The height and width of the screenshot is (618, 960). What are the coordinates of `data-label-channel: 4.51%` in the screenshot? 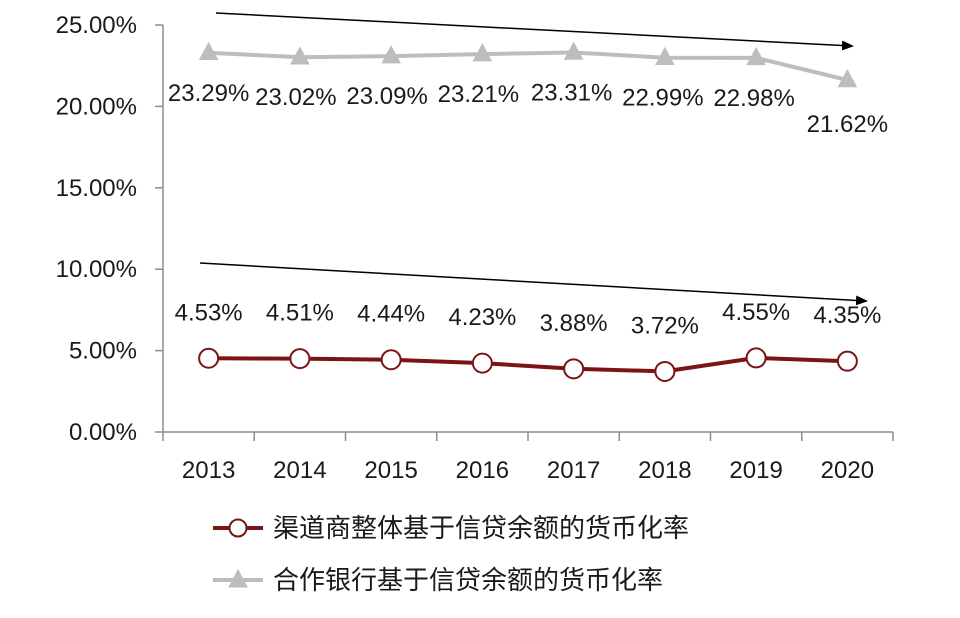 It's located at (300, 313).